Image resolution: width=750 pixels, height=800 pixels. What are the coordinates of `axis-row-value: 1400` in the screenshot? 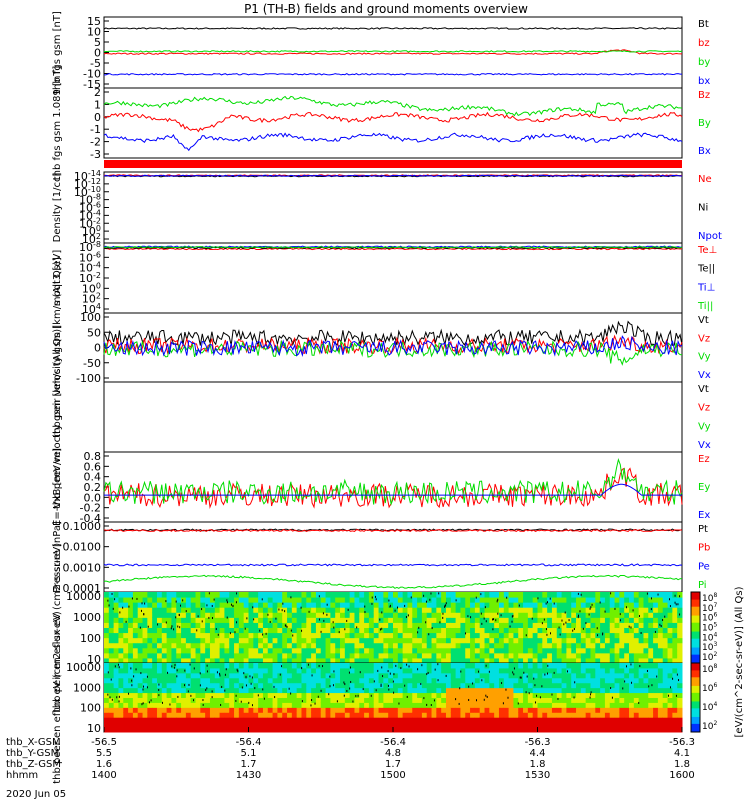 It's located at (103, 775).